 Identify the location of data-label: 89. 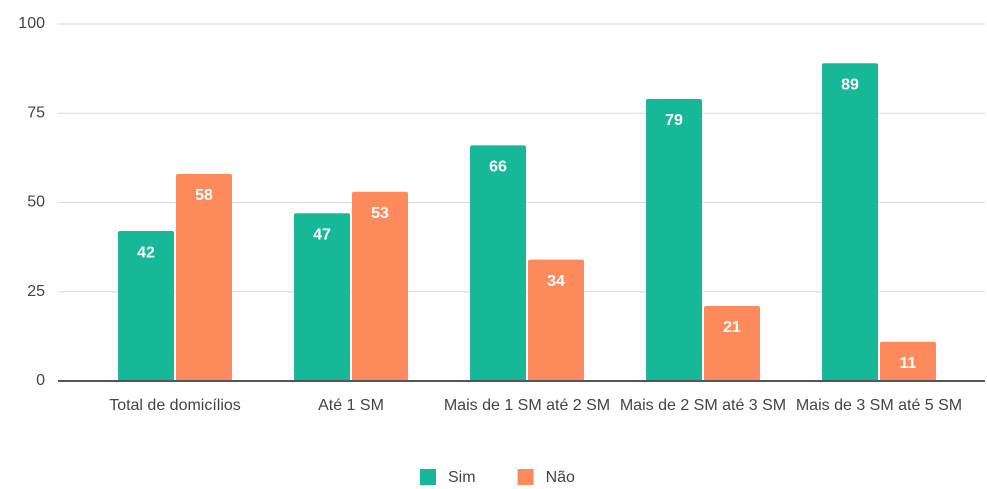
(850, 84).